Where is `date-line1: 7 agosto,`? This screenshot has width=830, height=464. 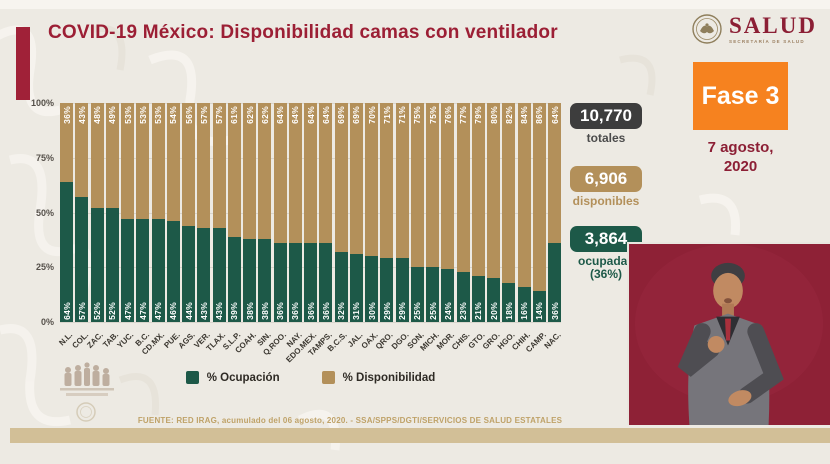 date-line1: 7 agosto, is located at coordinates (740, 147).